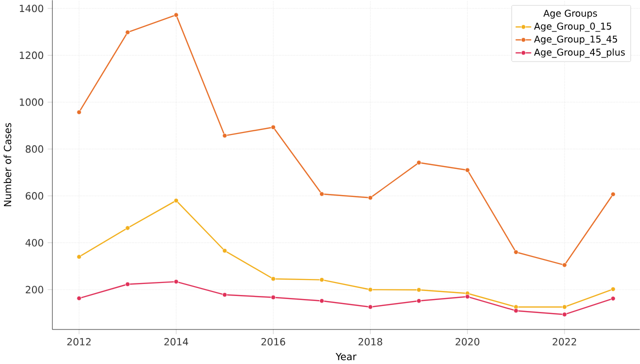 The width and height of the screenshot is (640, 364). What do you see at coordinates (32, 56) in the screenshot?
I see `y-tick-label: 1200` at bounding box center [32, 56].